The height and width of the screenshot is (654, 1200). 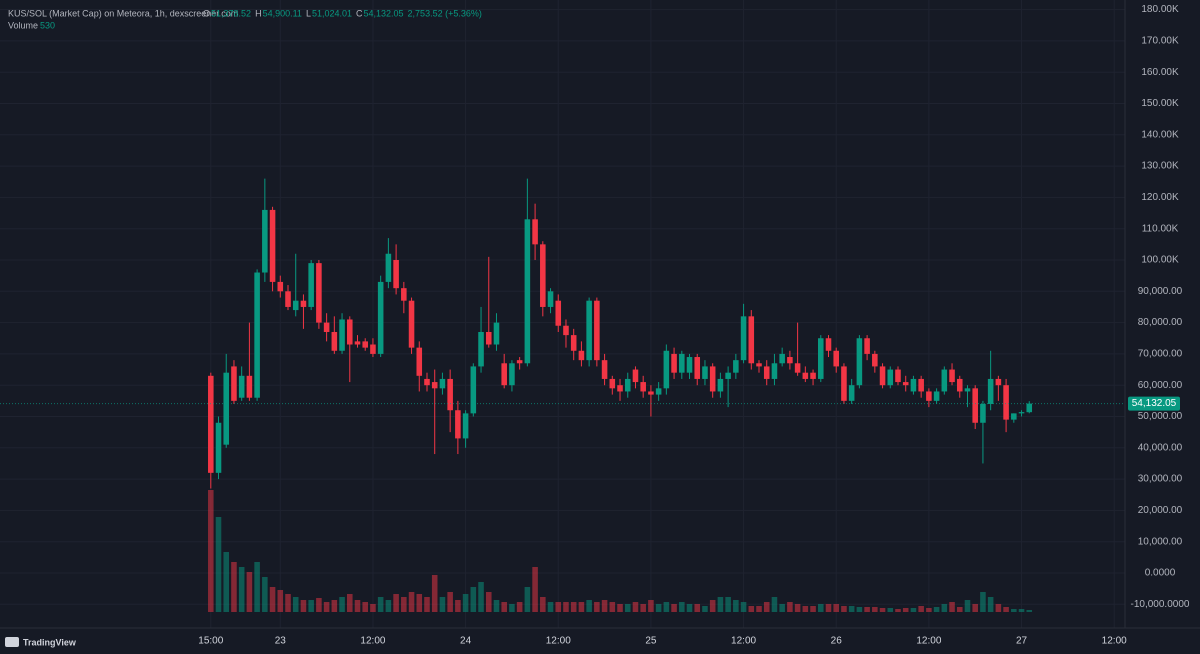 I want to click on x-tick-label: 12:00, so click(x=372, y=641).